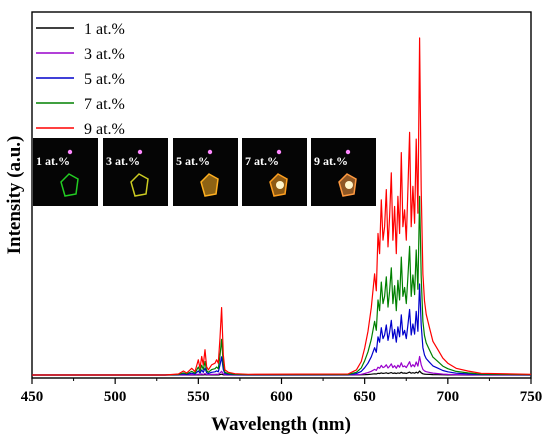 The image size is (550, 443). What do you see at coordinates (343, 172) in the screenshot?
I see `inset-panel-5: 9 at.%` at bounding box center [343, 172].